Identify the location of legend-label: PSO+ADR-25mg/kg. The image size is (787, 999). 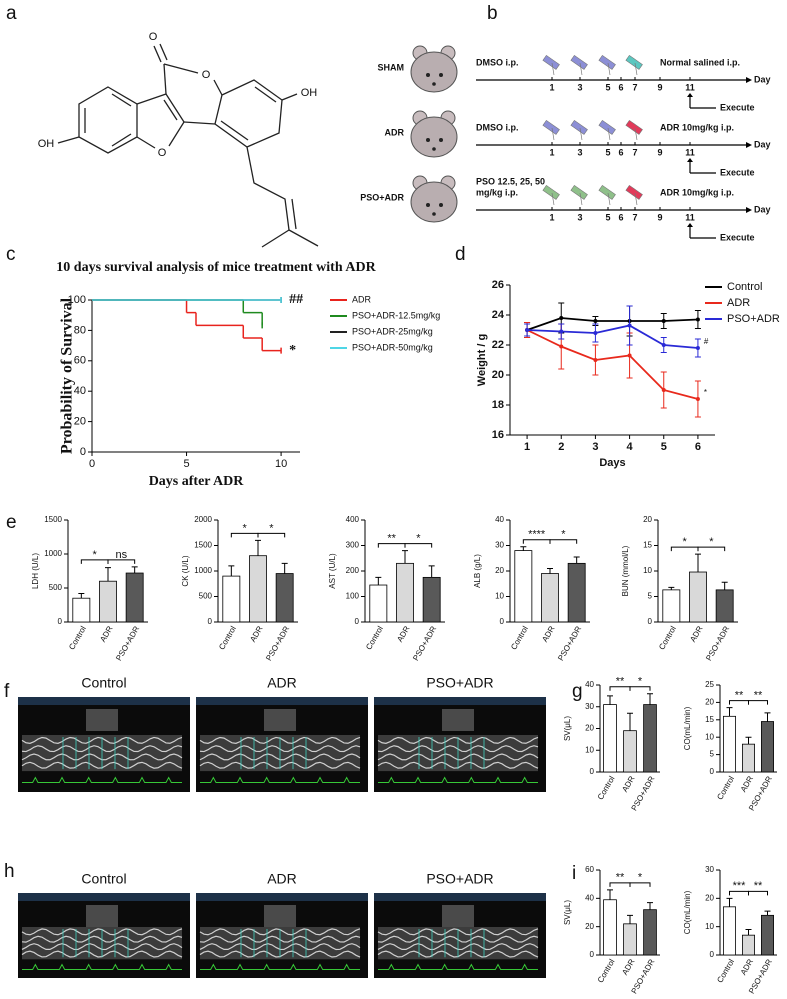
(392, 331).